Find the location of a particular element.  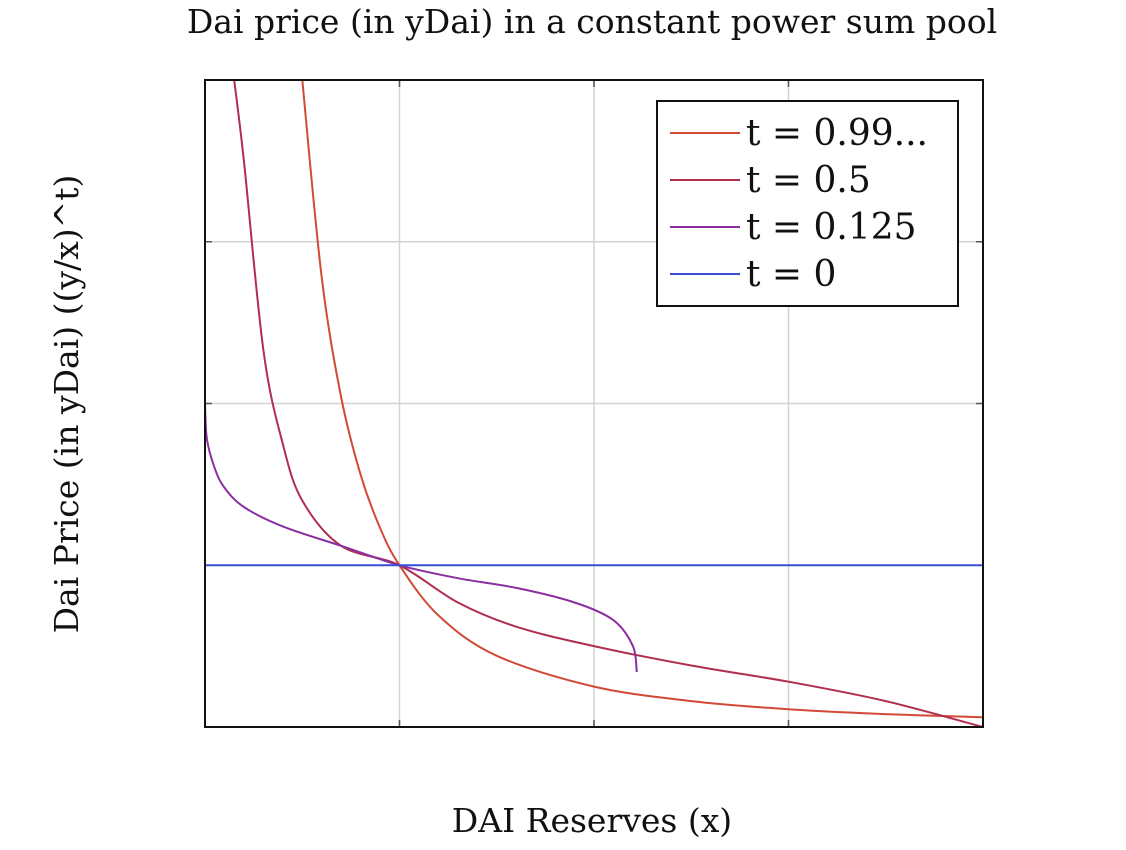

y-axis-label: Dai Price (in yDai) ((y/x)^t) is located at coordinates (66, 404).